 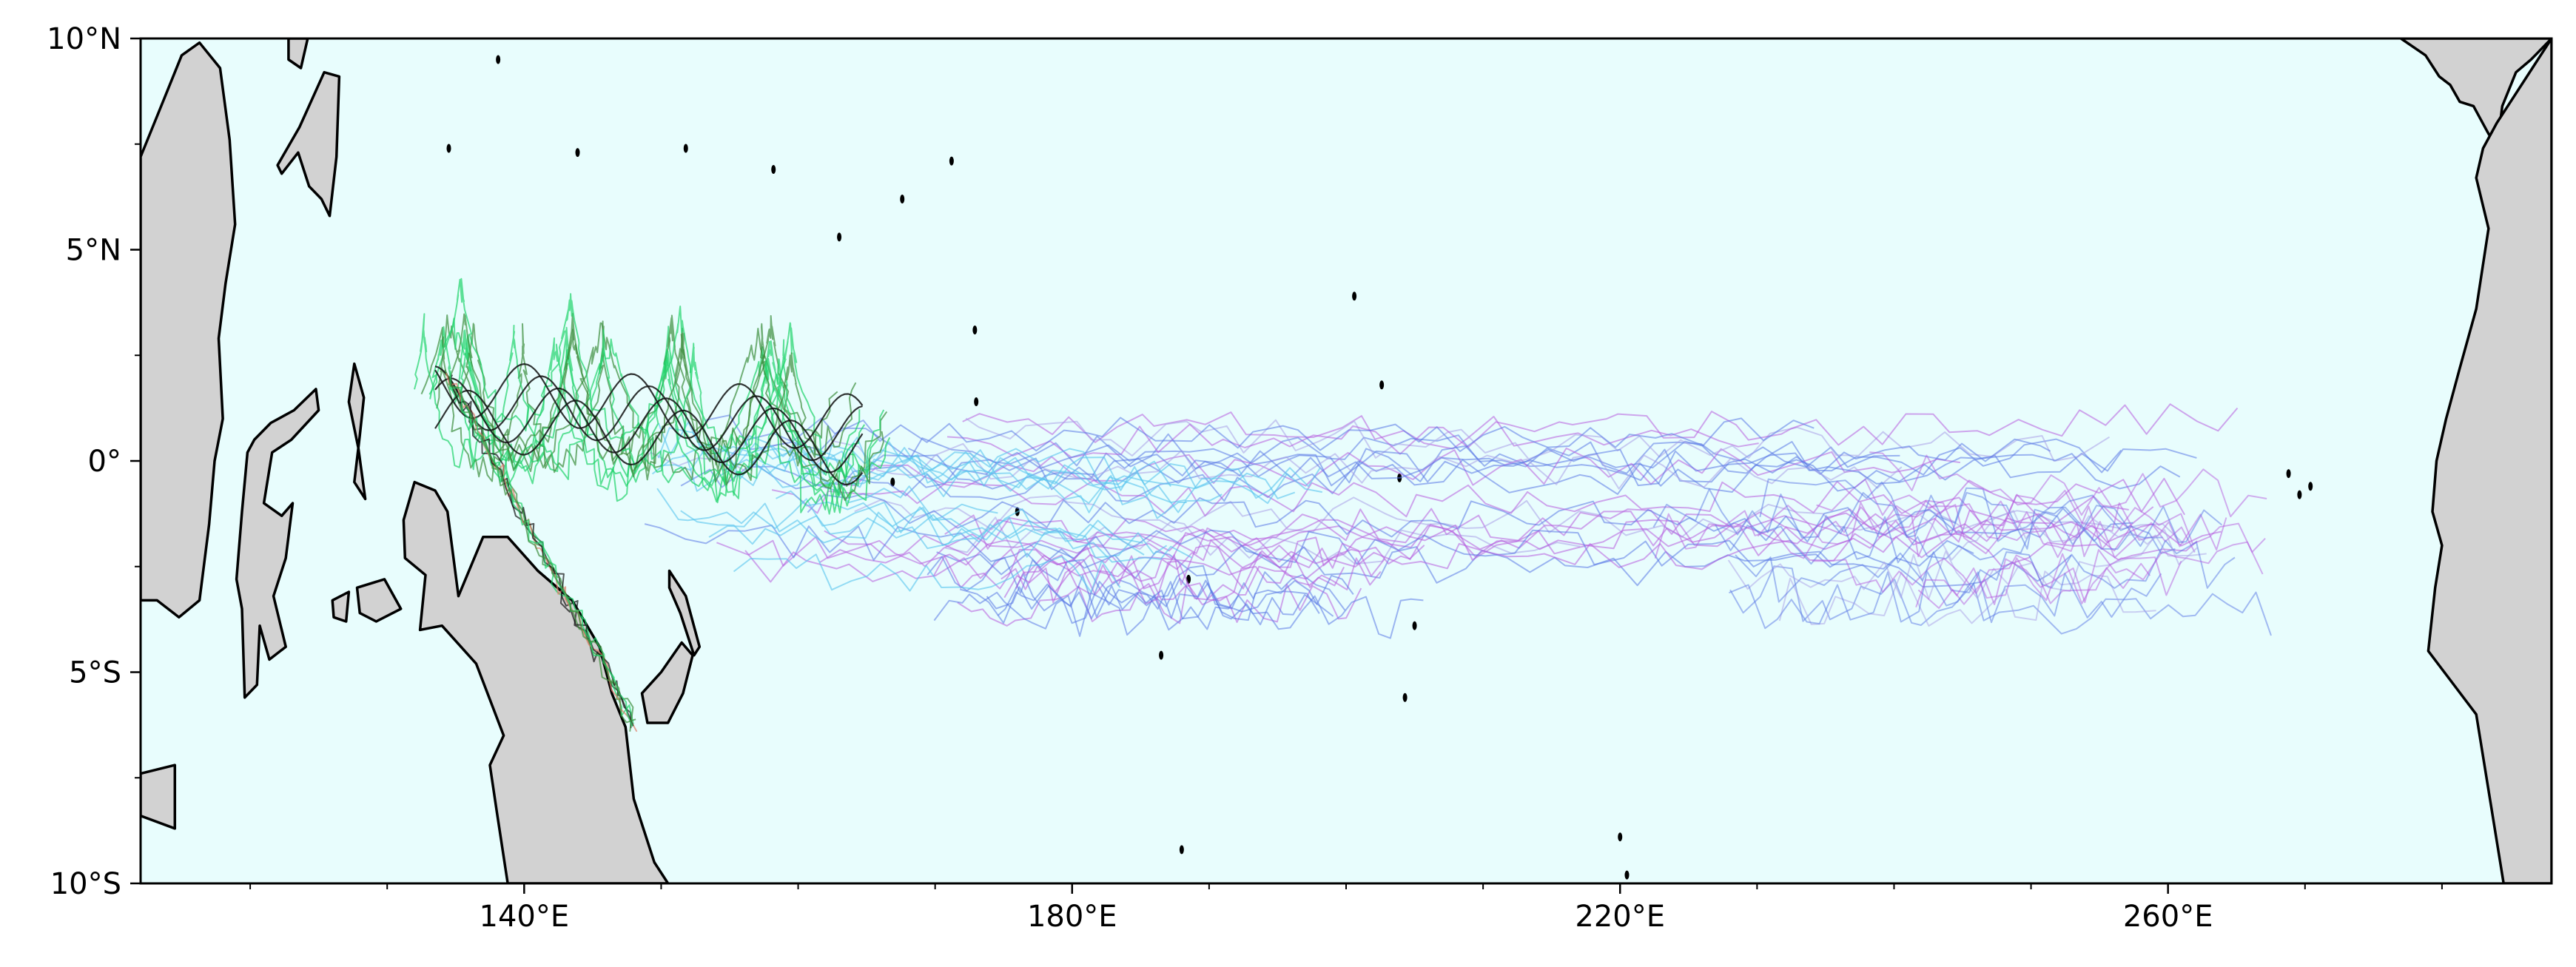 What do you see at coordinates (525, 917) in the screenshot?
I see `x-tick-label: 140°E` at bounding box center [525, 917].